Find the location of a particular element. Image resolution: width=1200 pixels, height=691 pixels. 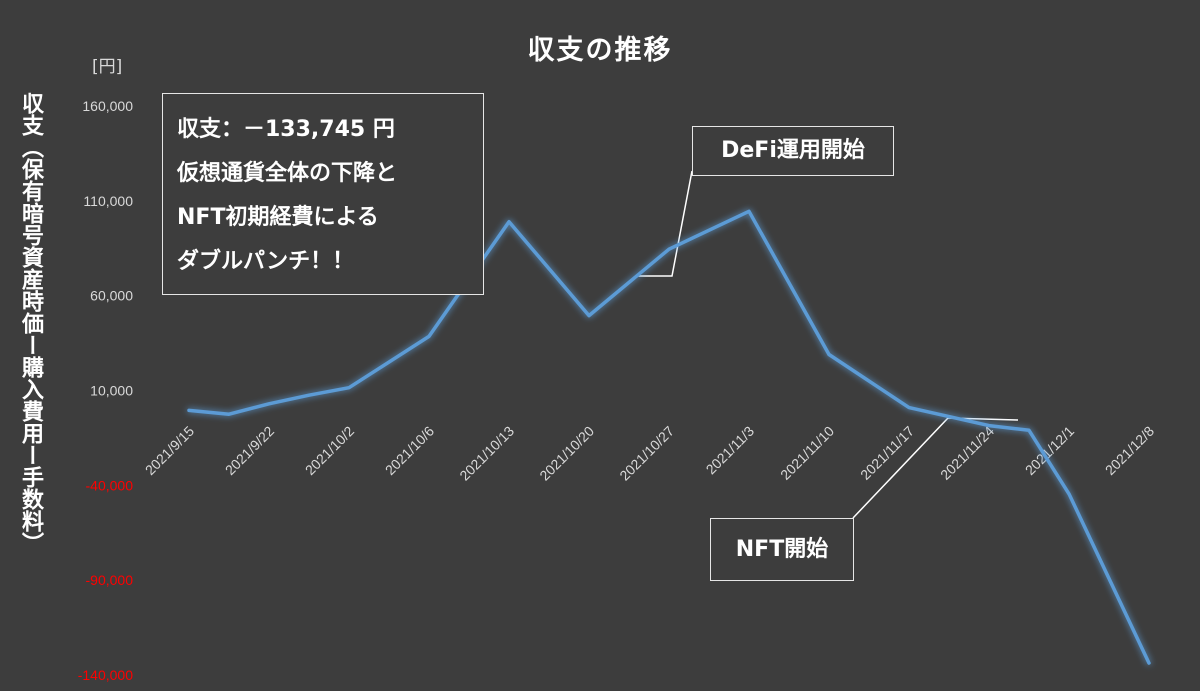

summary-line-2: 仮想通貨全体の下降と is located at coordinates (287, 173).